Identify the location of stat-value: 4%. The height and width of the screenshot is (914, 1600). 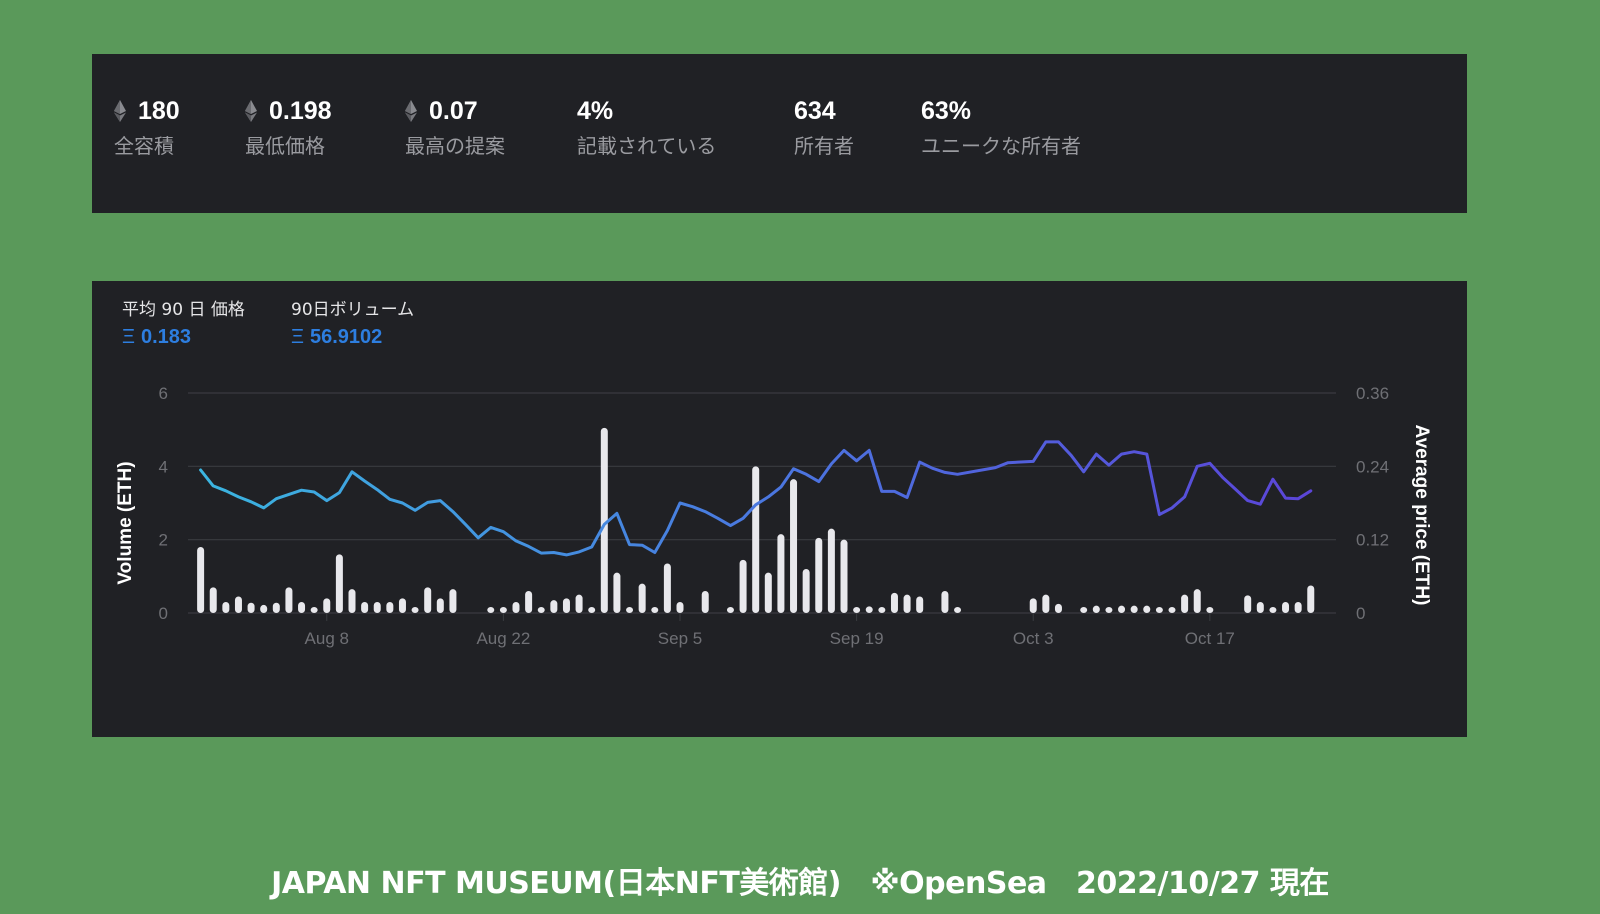
(595, 110).